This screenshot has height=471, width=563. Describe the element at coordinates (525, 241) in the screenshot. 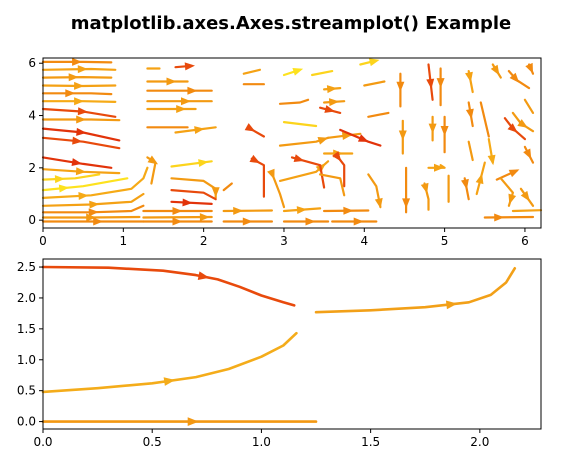

I see `x-tick-label-top-6: 6` at that location.